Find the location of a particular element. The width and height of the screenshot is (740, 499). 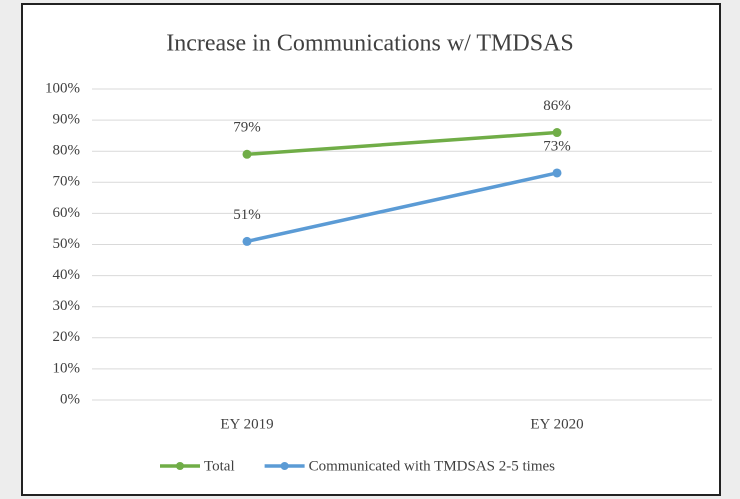

y-tick-label: 50% is located at coordinates (67, 244).